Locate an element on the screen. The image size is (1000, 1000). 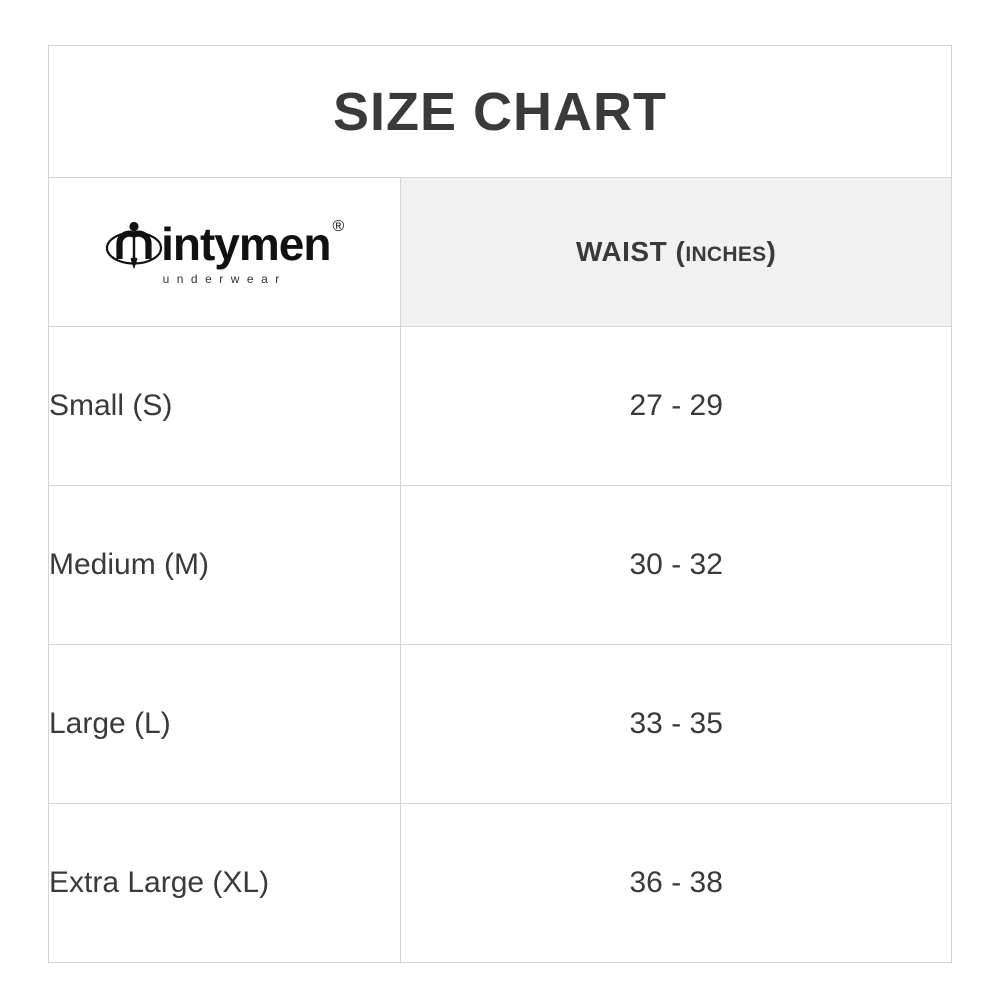
title-row: SIZE CHART is located at coordinates (500, 111).